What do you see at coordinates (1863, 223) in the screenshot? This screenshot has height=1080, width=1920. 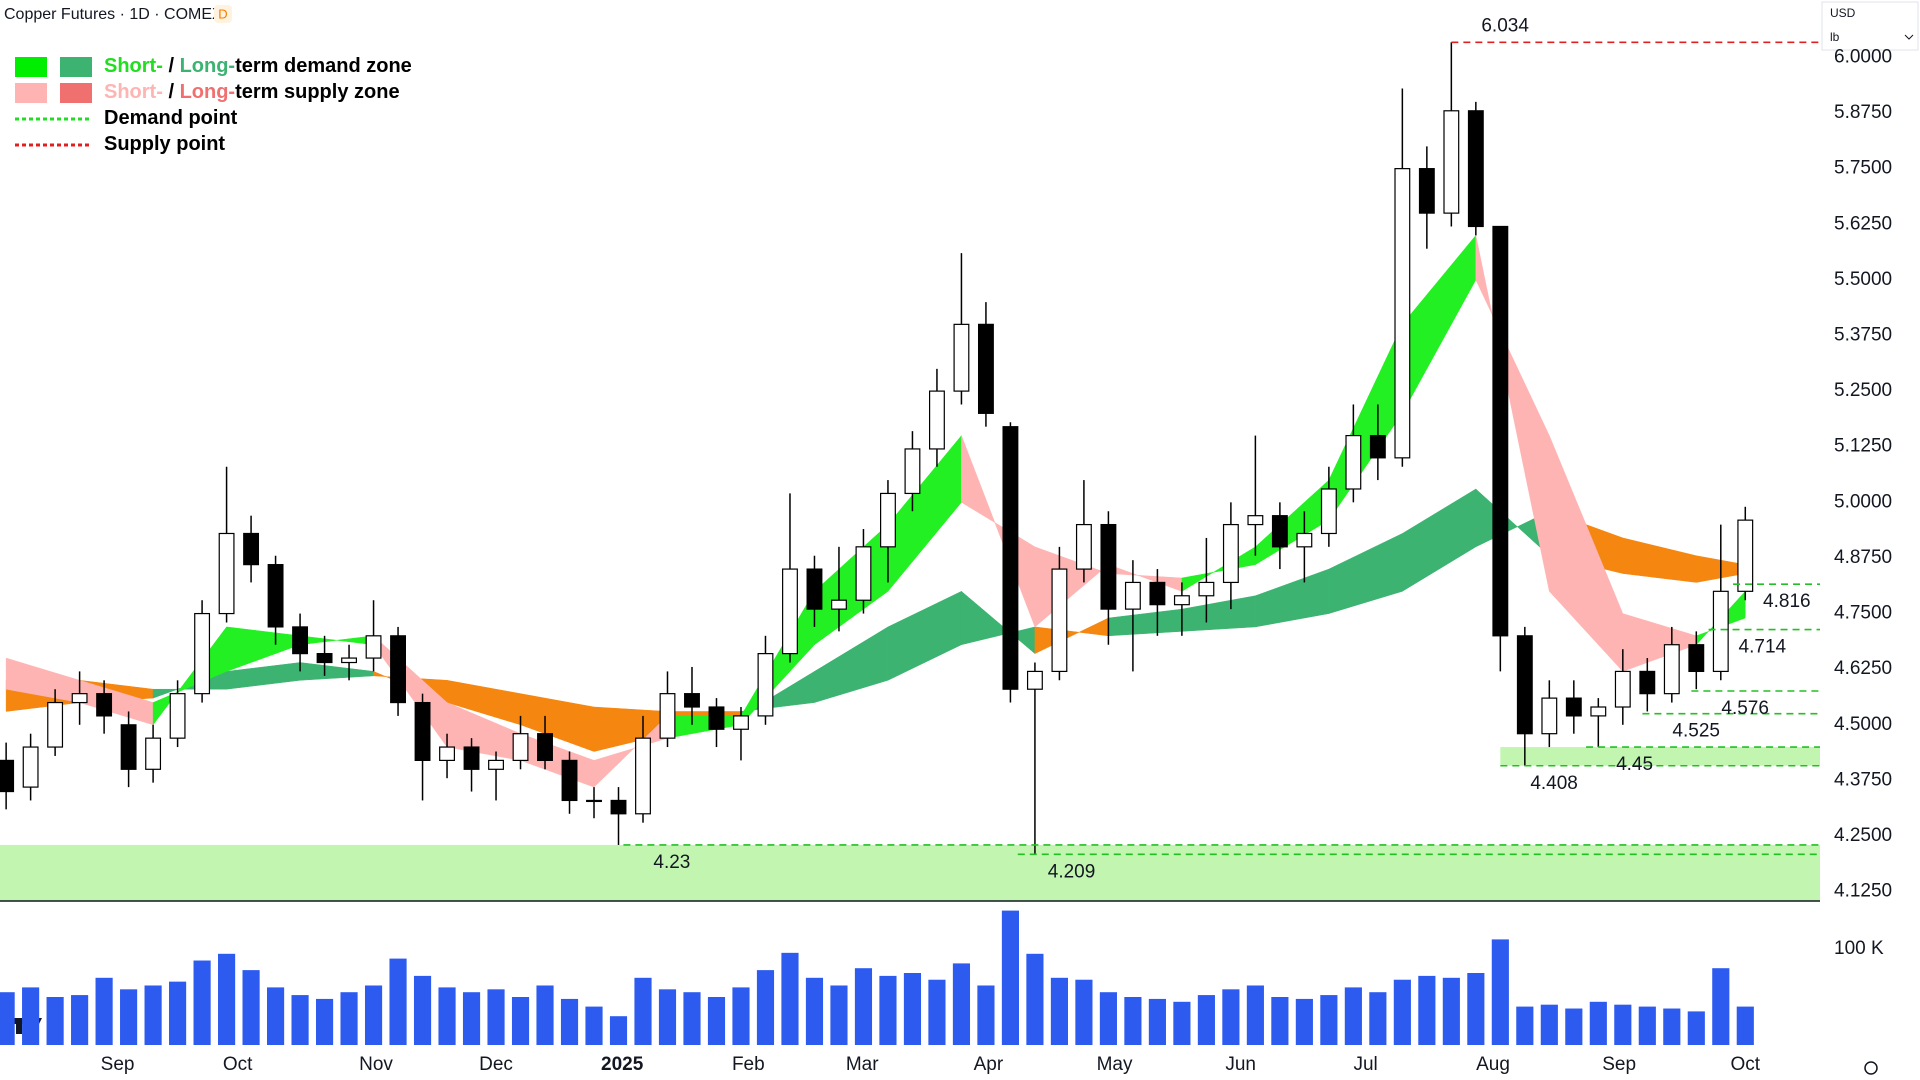 I see `y-tick-label: 5.6250` at bounding box center [1863, 223].